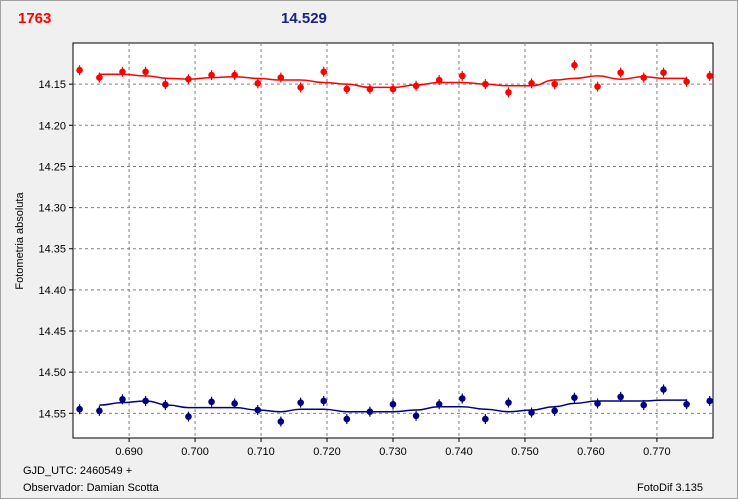 The image size is (738, 499). What do you see at coordinates (52, 167) in the screenshot?
I see `y-tick-label: 14.25` at bounding box center [52, 167].